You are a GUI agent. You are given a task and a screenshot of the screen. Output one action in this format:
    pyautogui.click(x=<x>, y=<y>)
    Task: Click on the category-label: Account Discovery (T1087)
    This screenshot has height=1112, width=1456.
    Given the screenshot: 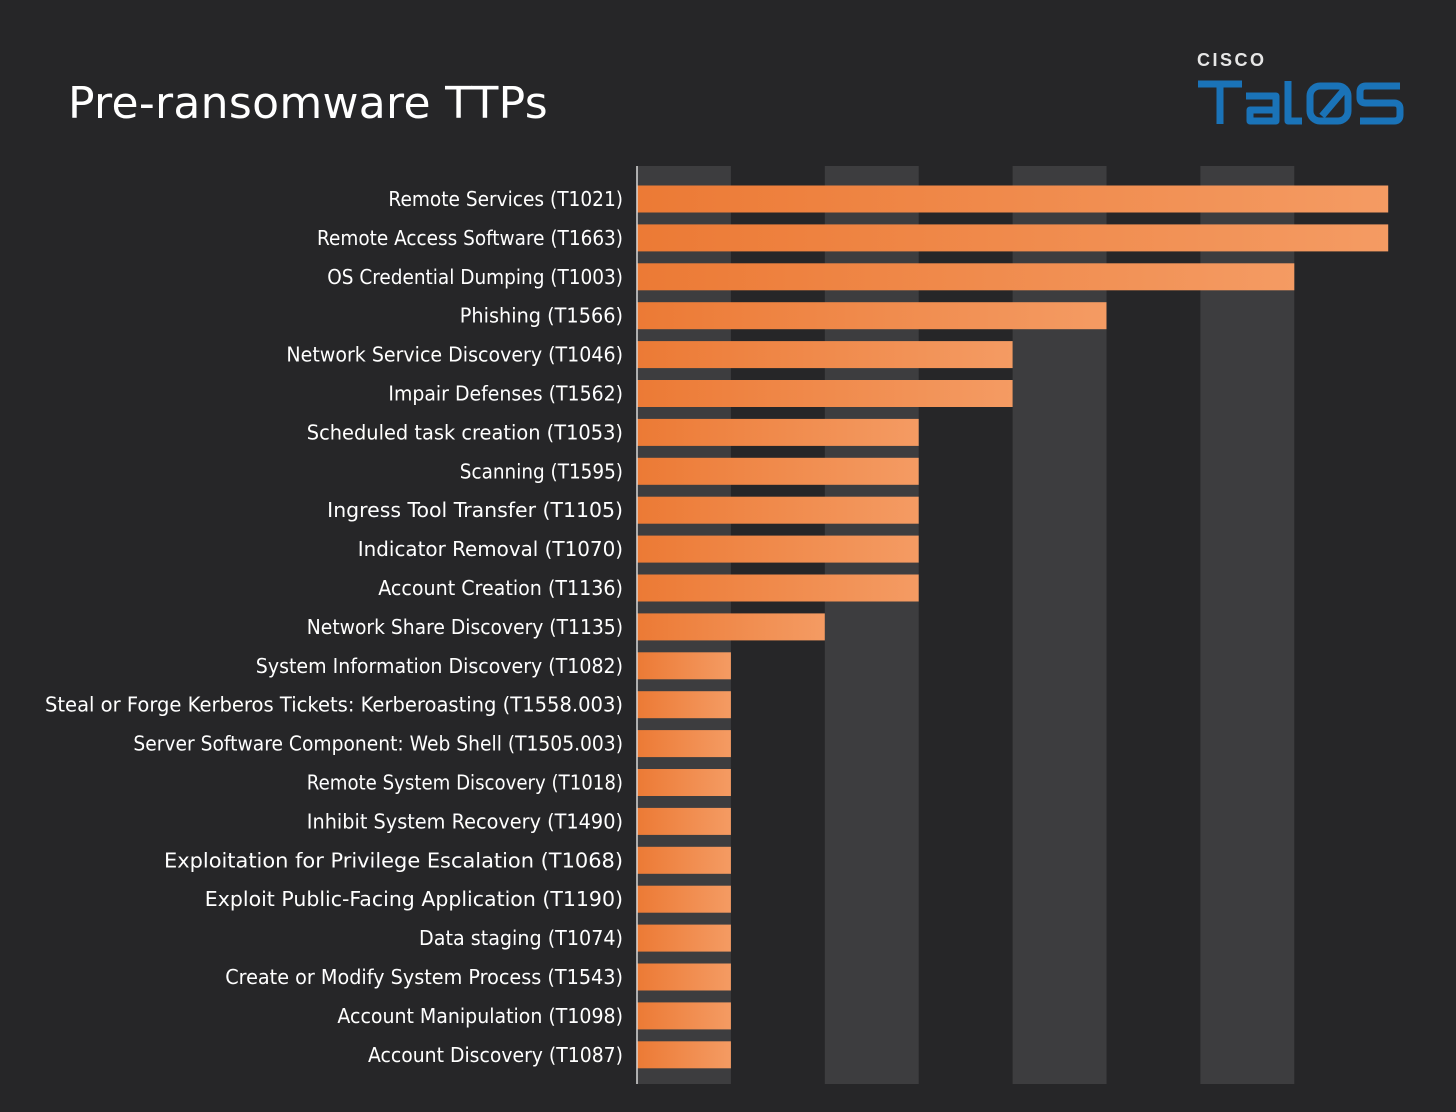 What is the action you would take?
    pyautogui.click(x=495, y=1055)
    